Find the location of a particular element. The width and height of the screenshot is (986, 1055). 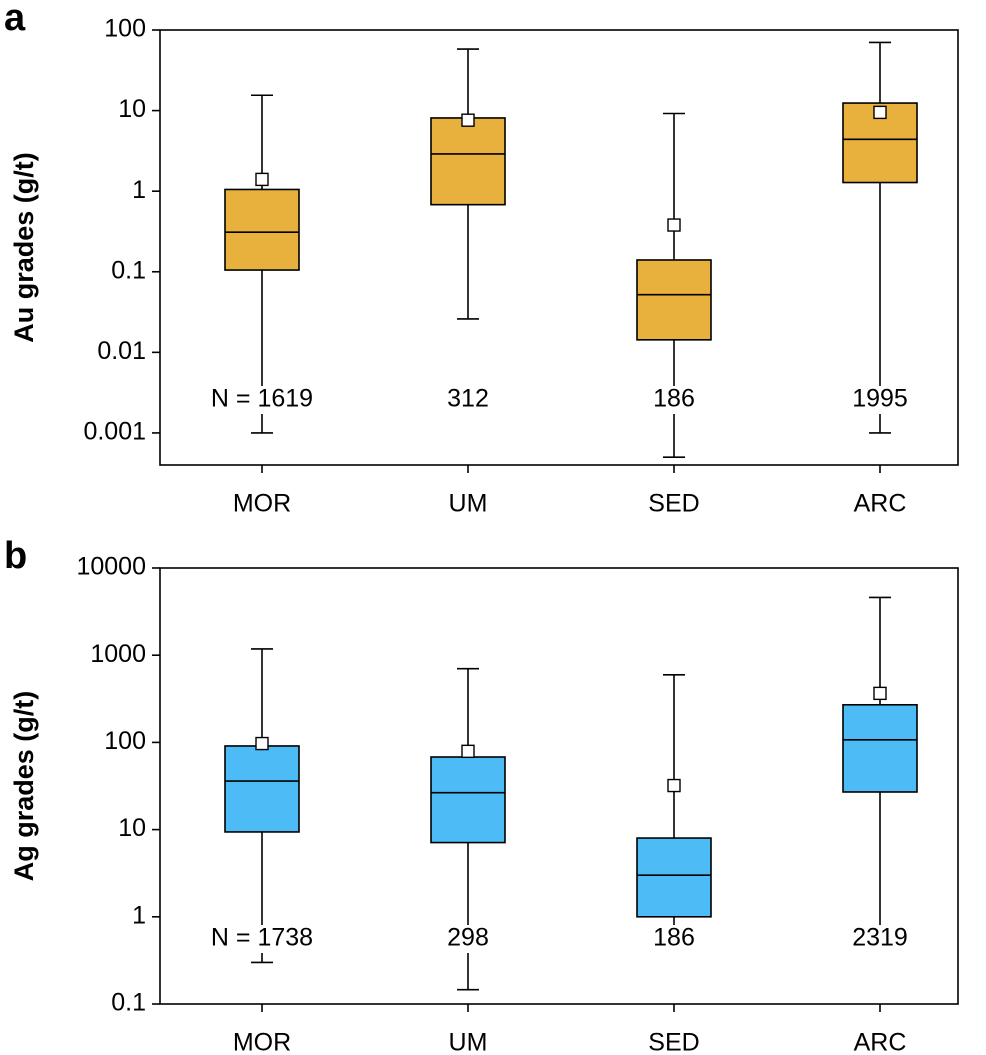

y-tick-label: 0.01 is located at coordinates (121, 351).